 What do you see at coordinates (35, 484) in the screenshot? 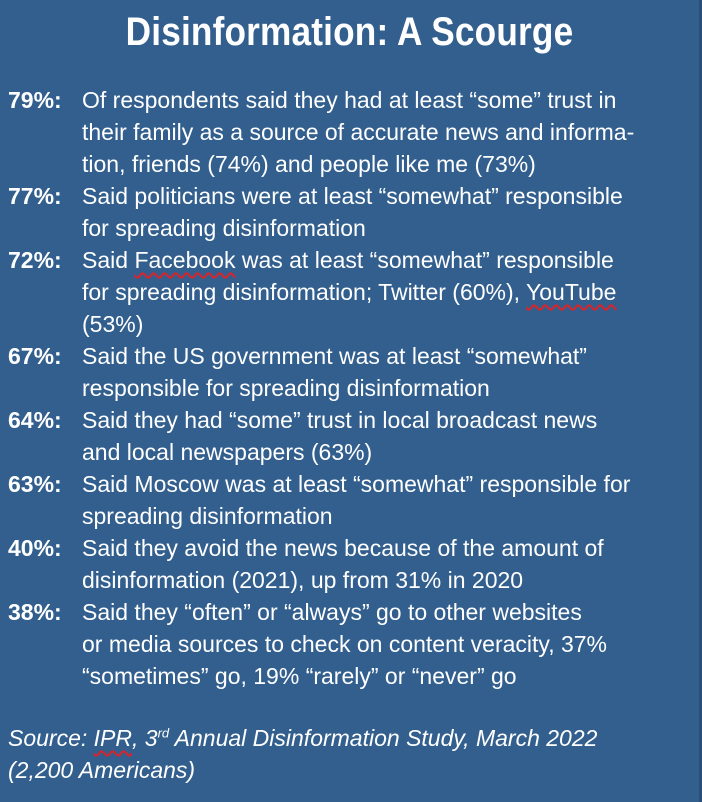
I see `stat-percent: 63%:` at bounding box center [35, 484].